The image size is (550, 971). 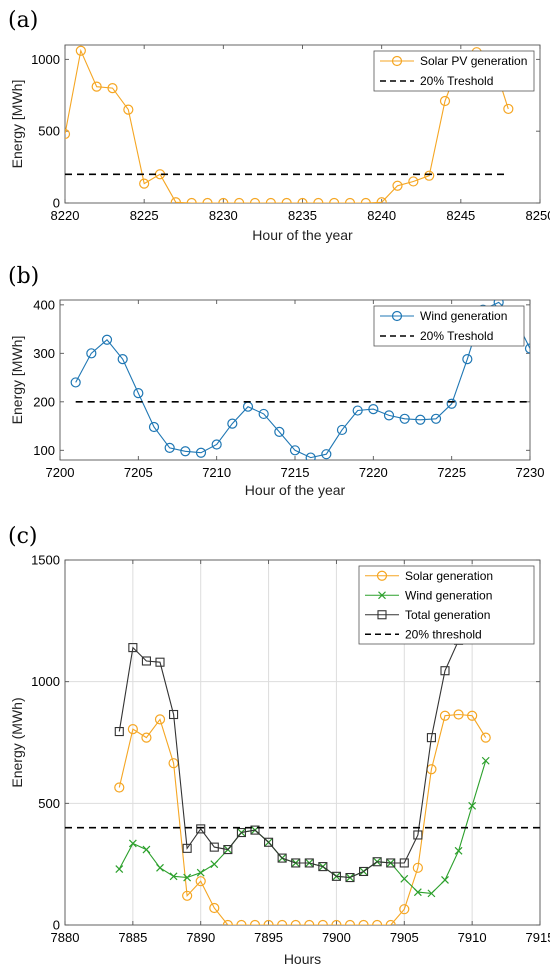 I want to click on y-axis-title: Energy [MWh], so click(x=17, y=124).